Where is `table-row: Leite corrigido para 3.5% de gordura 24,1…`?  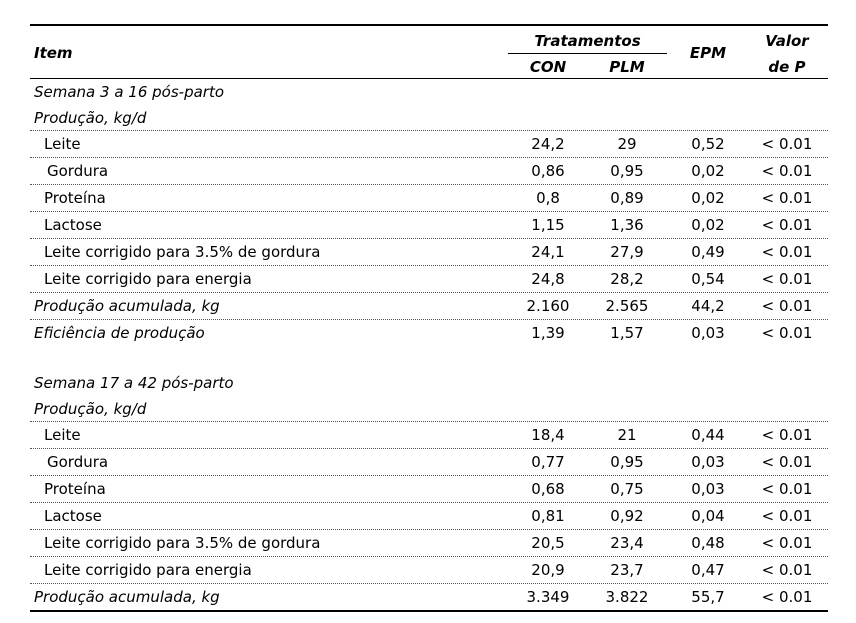 table-row: Leite corrigido para 3.5% de gordura 24,1… is located at coordinates (429, 252).